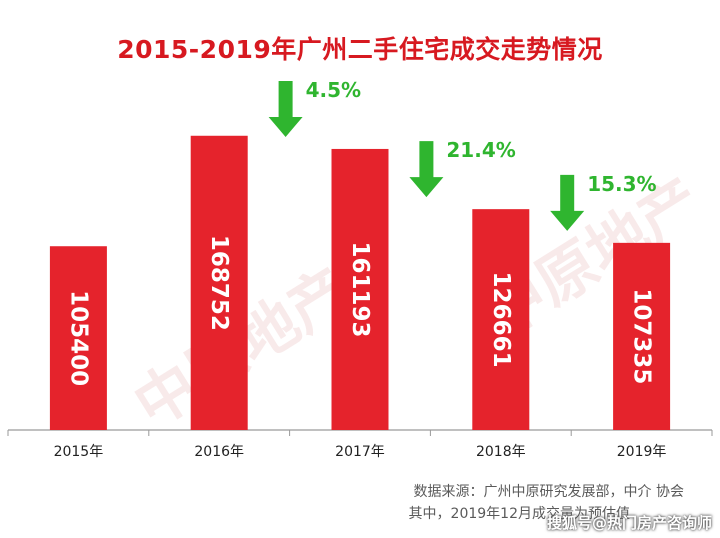  I want to click on change-label: 21.4%, so click(480, 150).